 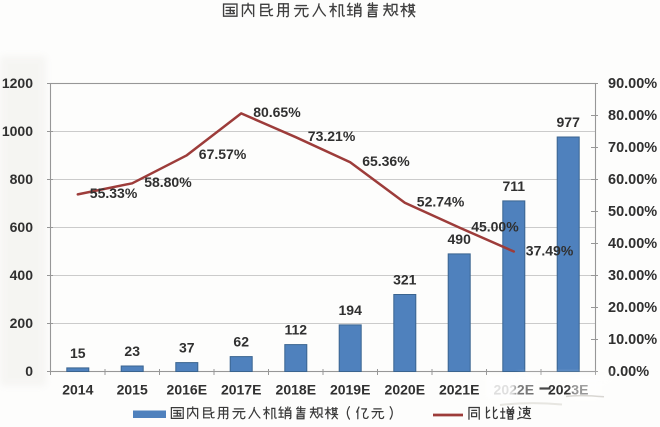 What do you see at coordinates (22, 227) in the screenshot?
I see `svg-text: 600` at bounding box center [22, 227].